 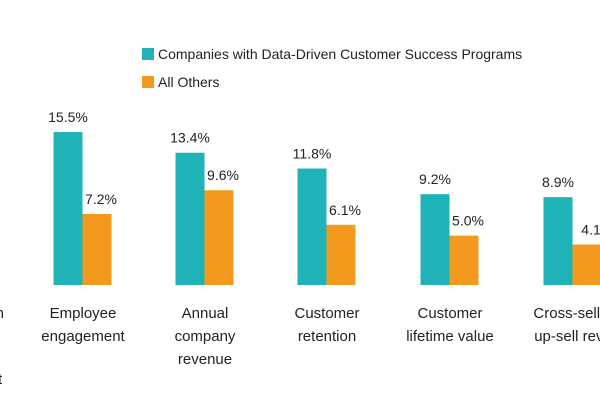 What do you see at coordinates (188, 82) in the screenshot?
I see `legend-label-series-2: All Others` at bounding box center [188, 82].